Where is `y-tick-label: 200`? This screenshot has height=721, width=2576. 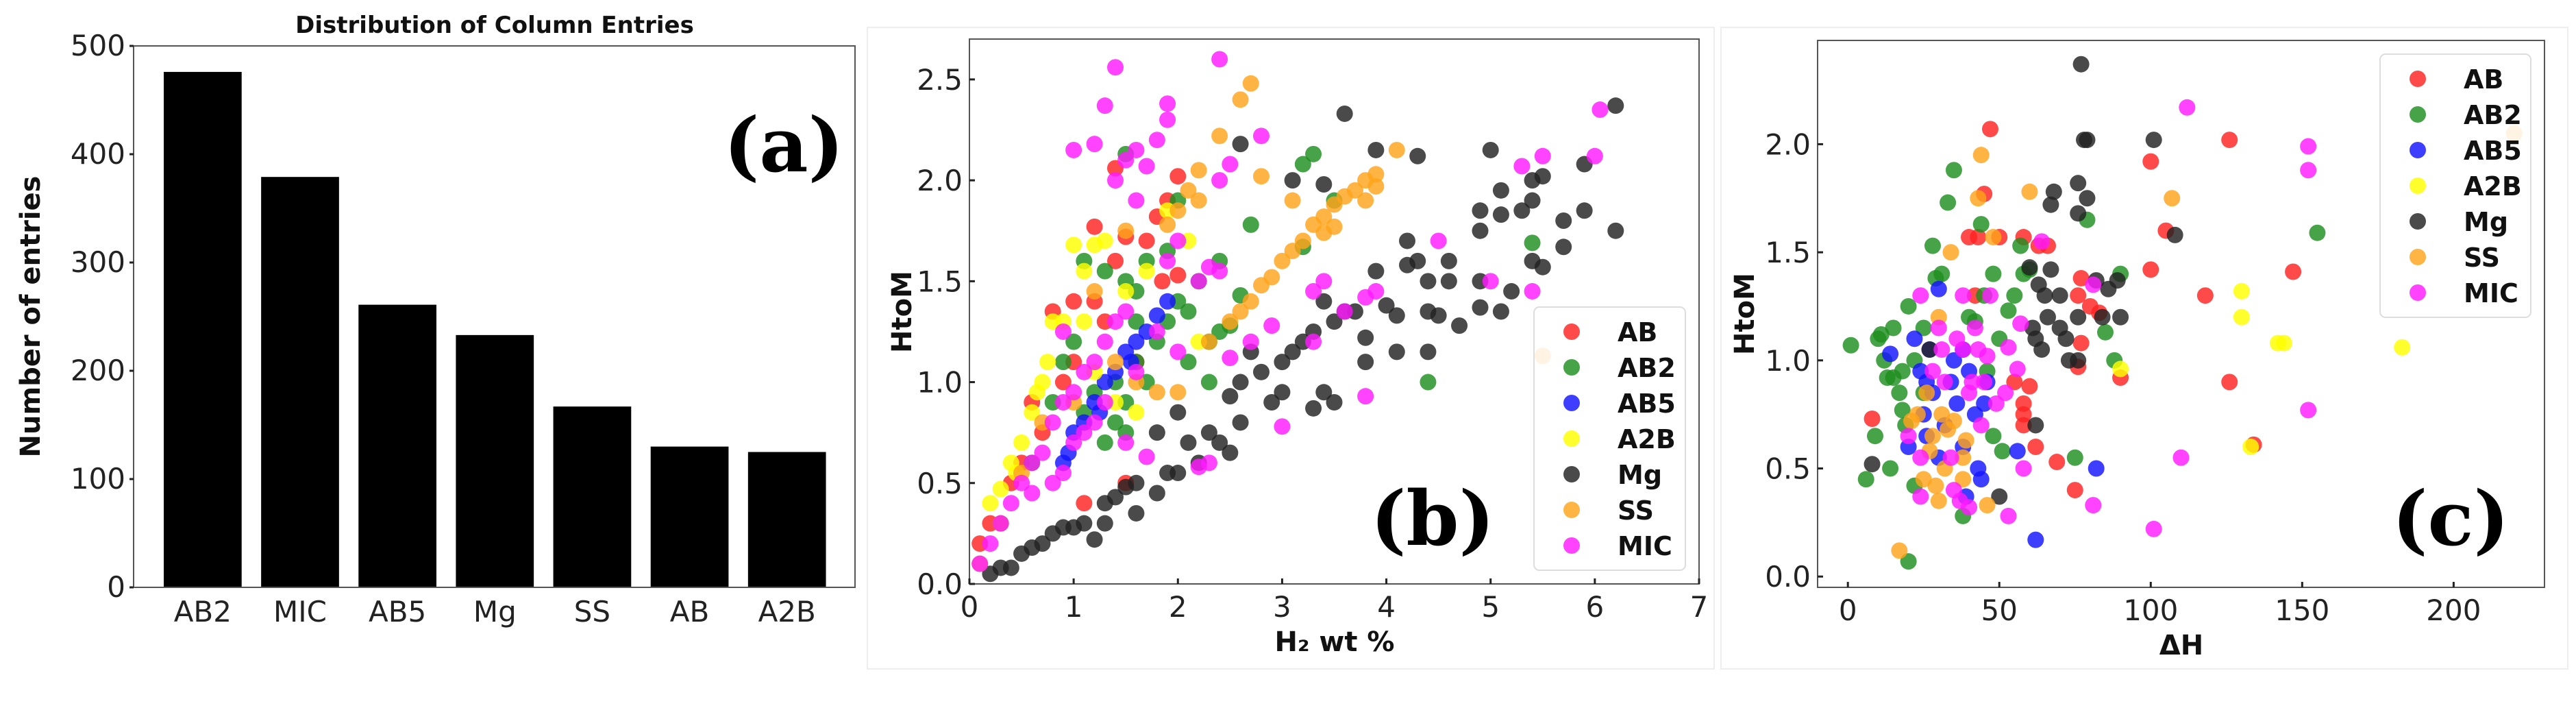
y-tick-label: 200 is located at coordinates (98, 371).